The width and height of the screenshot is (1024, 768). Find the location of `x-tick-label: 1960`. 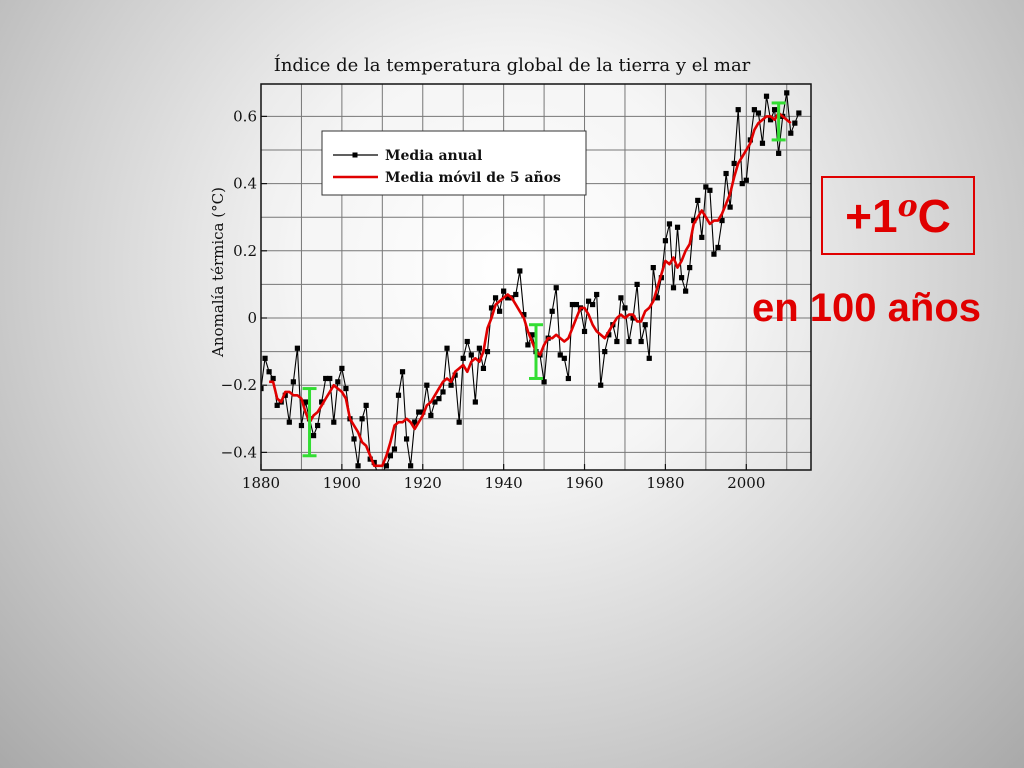

x-tick-label: 1960 is located at coordinates (584, 483).